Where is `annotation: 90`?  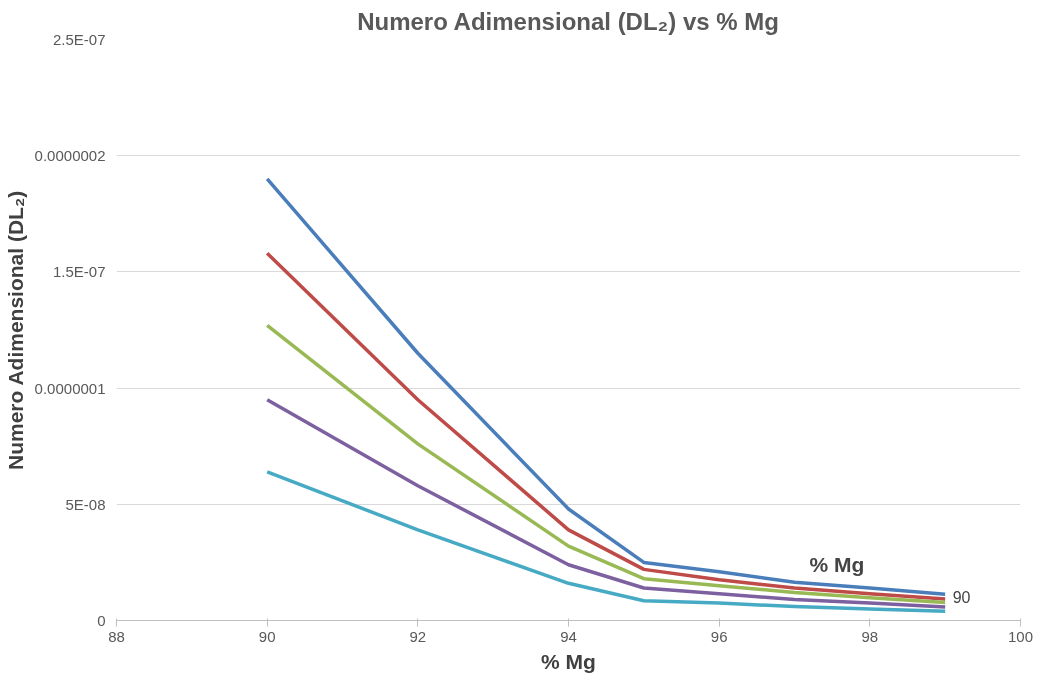
annotation: 90 is located at coordinates (961, 598).